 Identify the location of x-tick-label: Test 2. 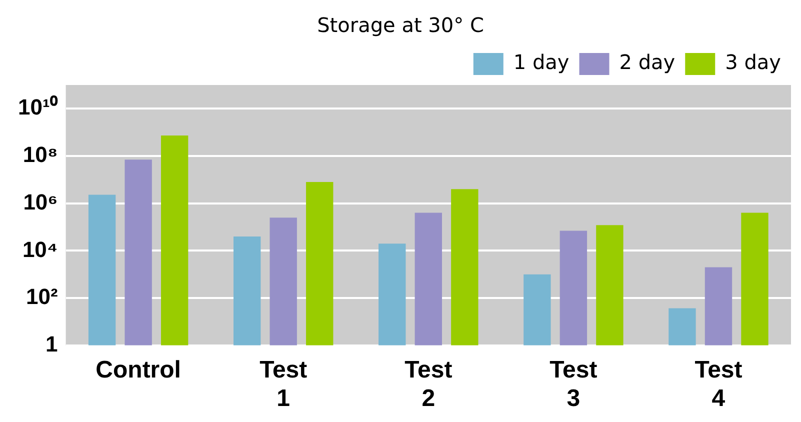
(428, 384).